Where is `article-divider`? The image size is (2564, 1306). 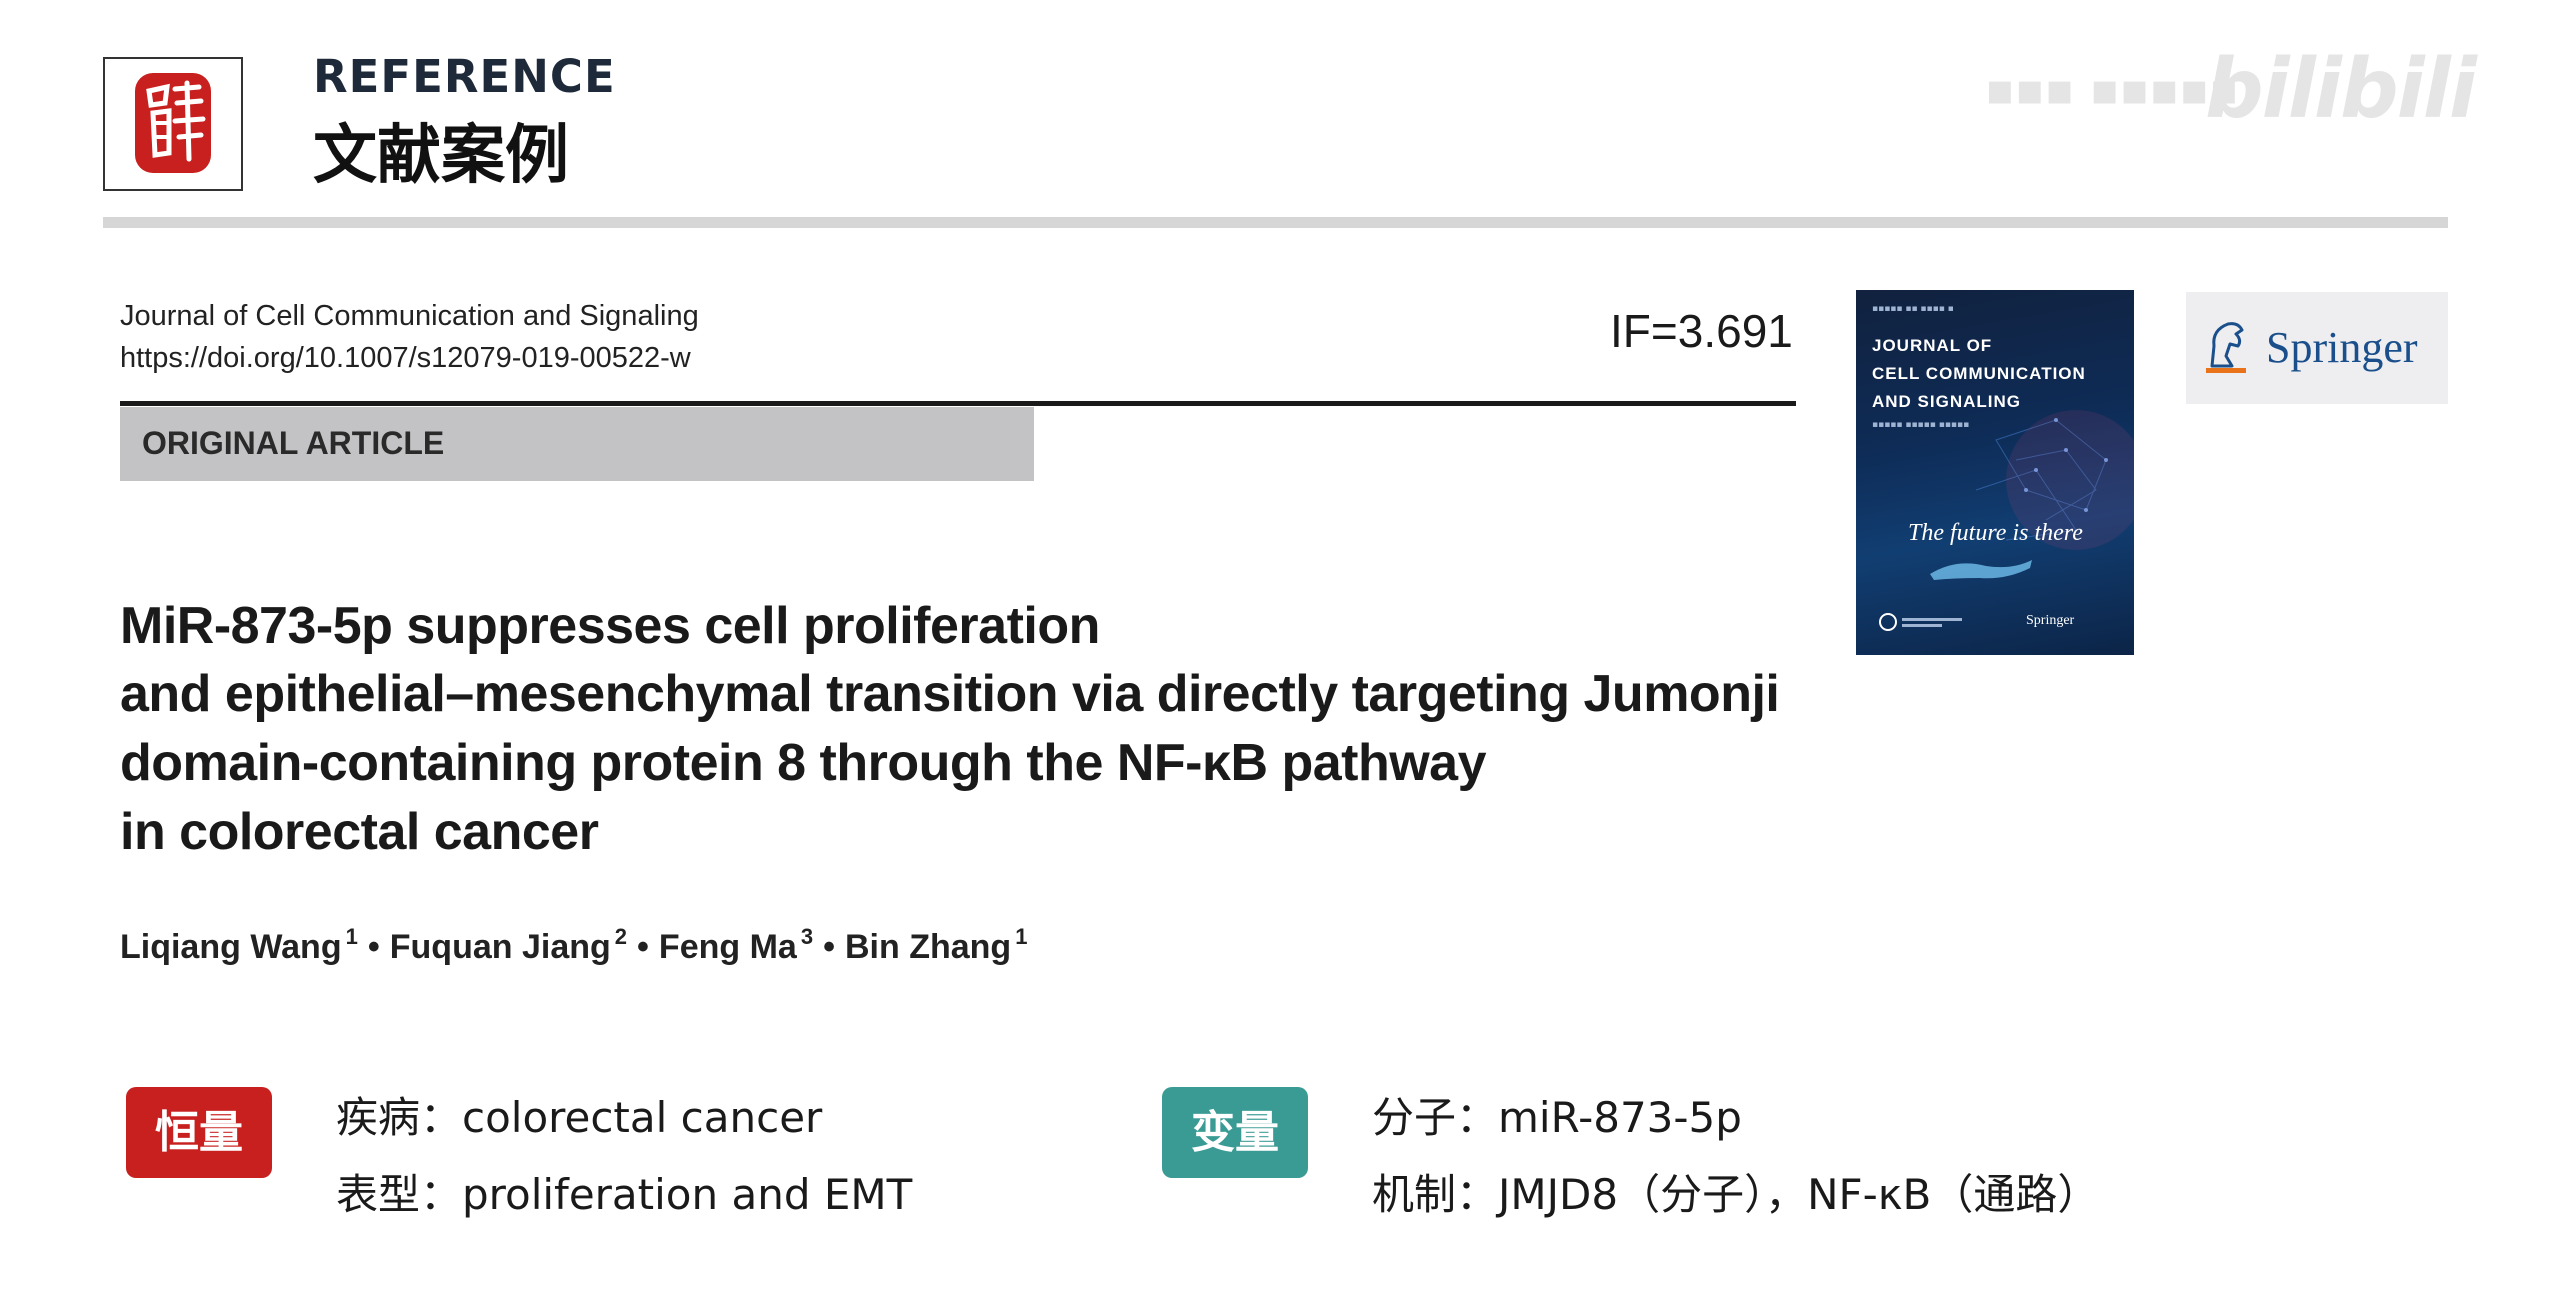 article-divider is located at coordinates (958, 403).